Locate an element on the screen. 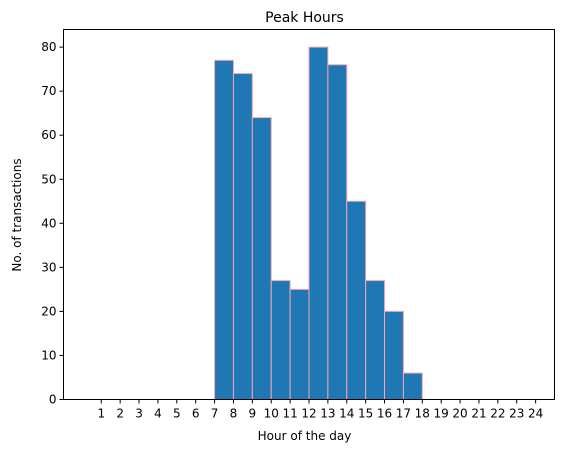 This screenshot has height=453, width=563. y-tick-label: 60 is located at coordinates (48, 135).